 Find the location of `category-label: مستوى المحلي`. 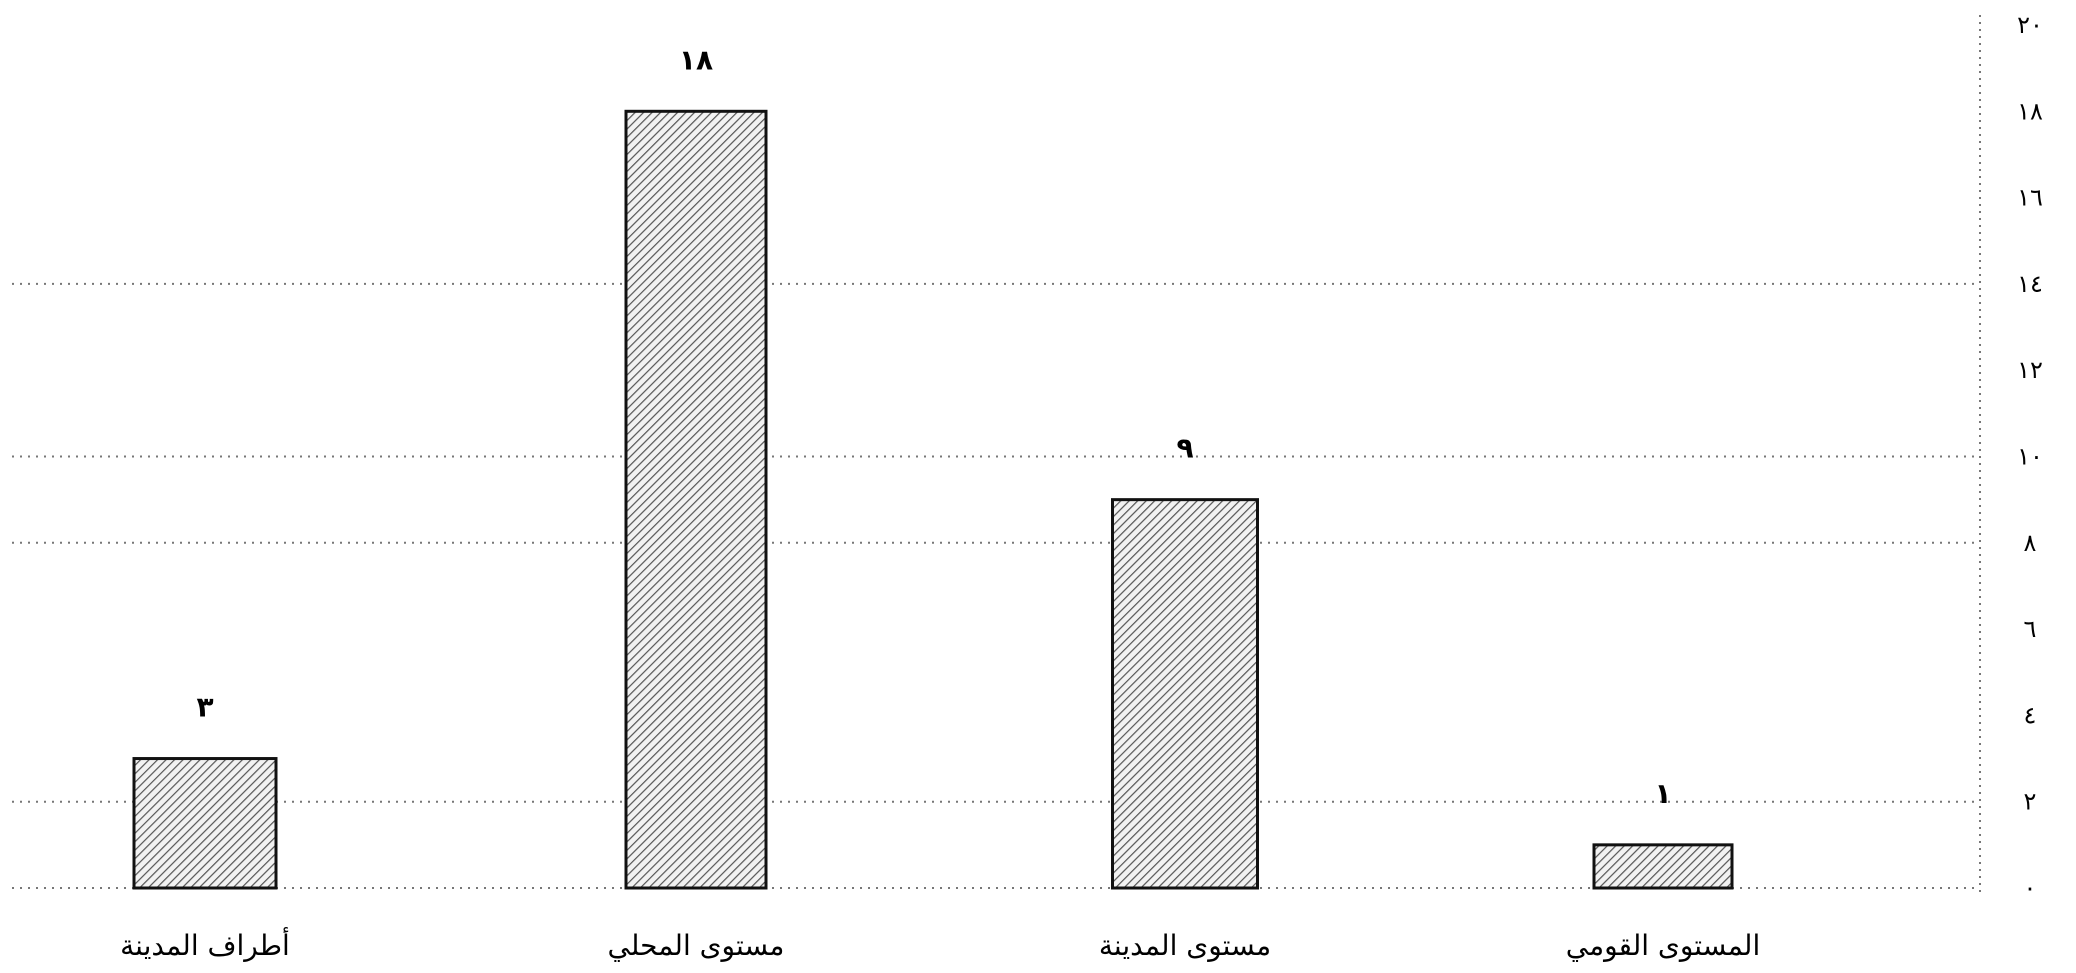

category-label: مستوى المحلي is located at coordinates (696, 945).